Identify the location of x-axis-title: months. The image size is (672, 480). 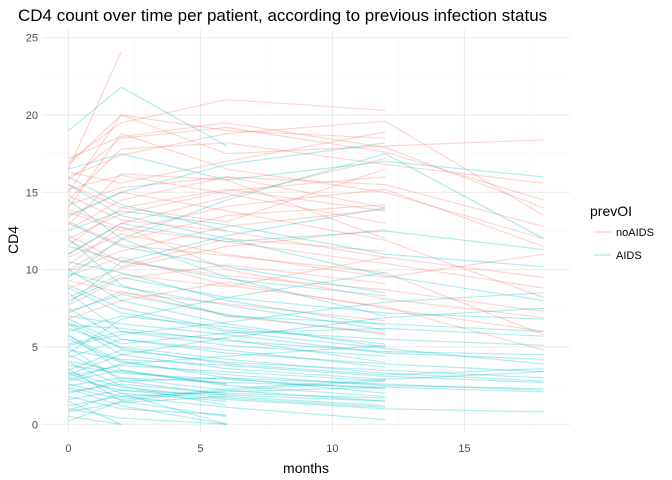
(306, 468).